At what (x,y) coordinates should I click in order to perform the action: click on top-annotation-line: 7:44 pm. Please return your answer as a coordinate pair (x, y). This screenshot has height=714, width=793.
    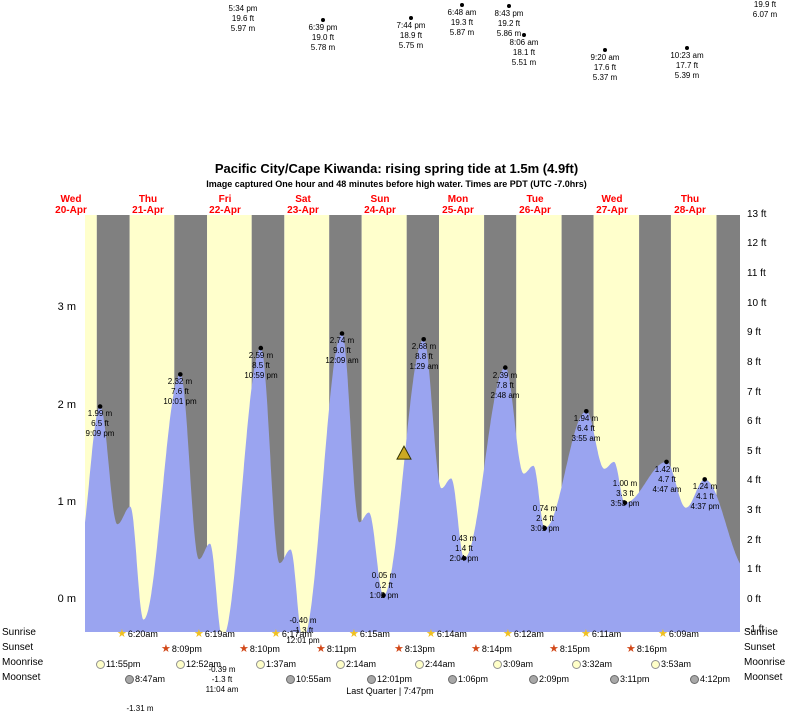
    Looking at the image, I should click on (411, 25).